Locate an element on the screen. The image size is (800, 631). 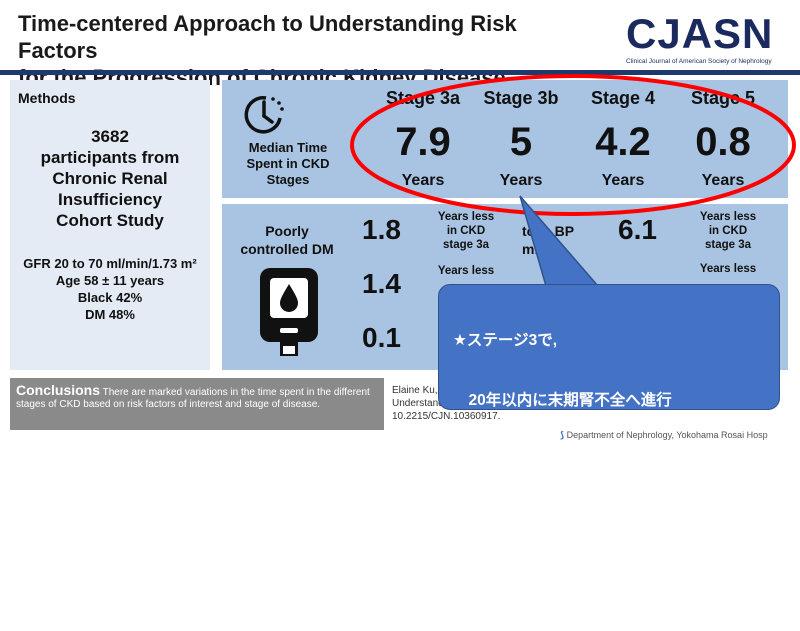
stage-3b-unit: Years is located at coordinates (521, 180).